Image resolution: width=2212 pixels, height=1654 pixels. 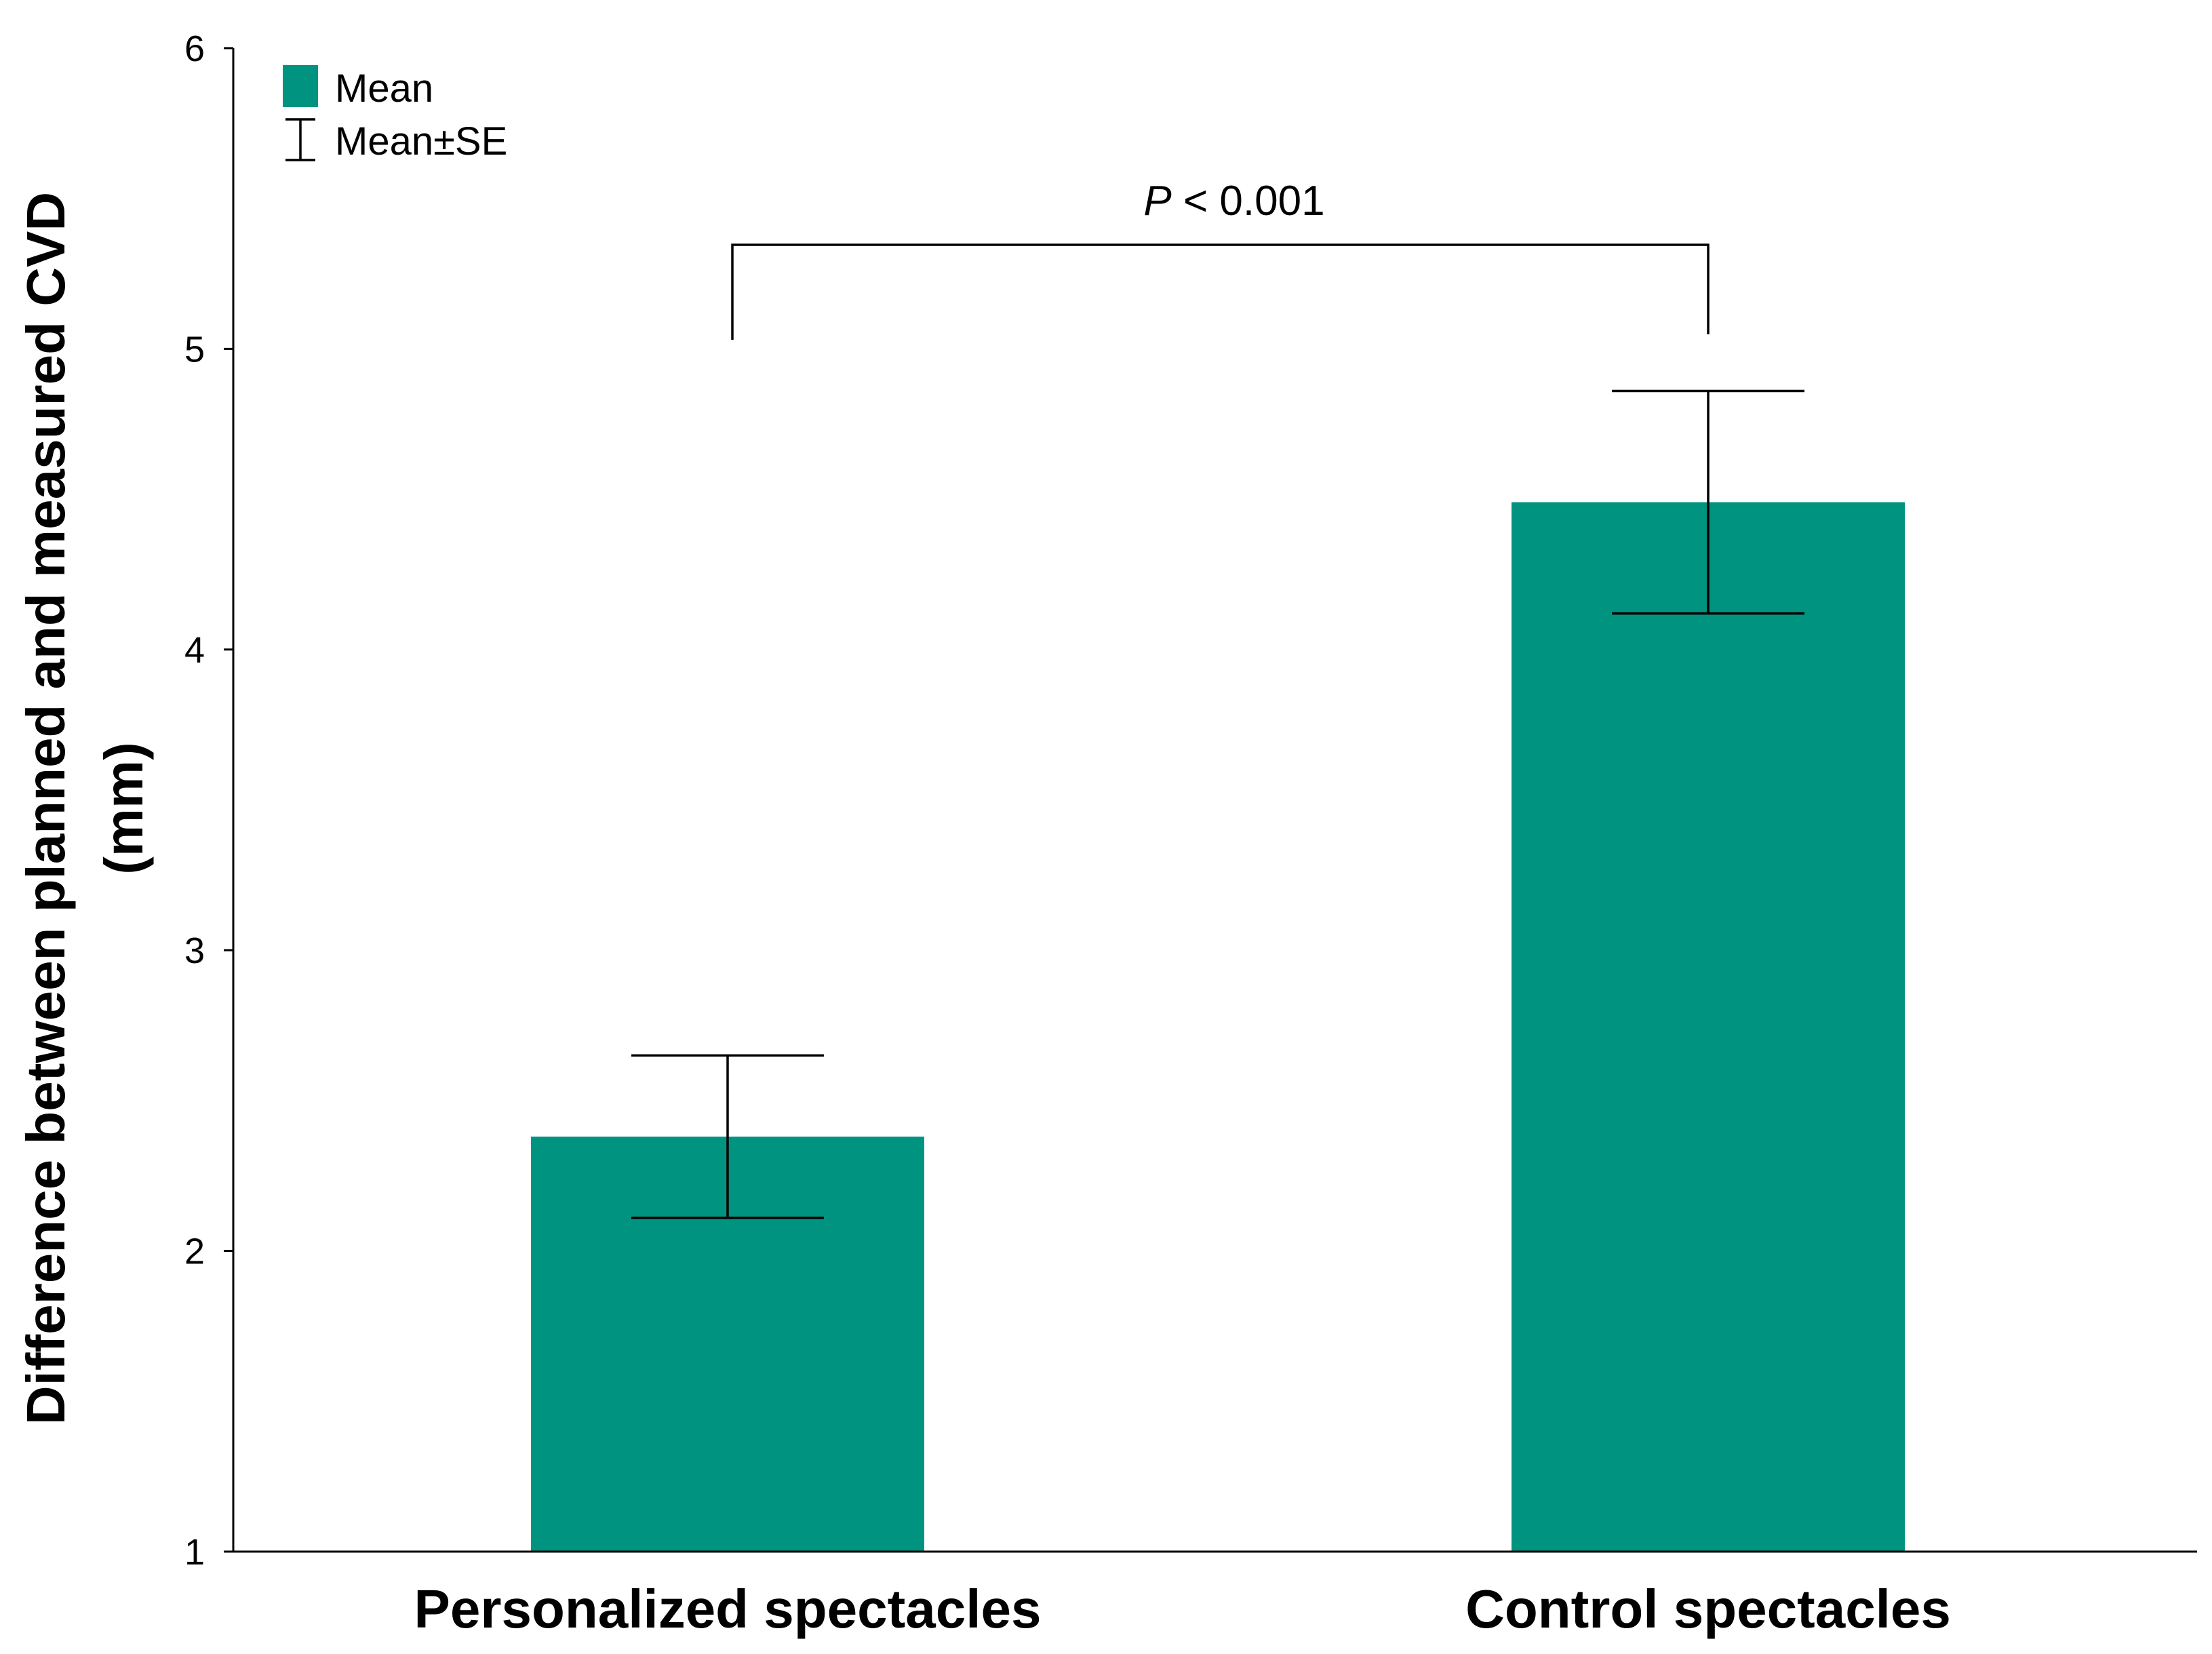 What do you see at coordinates (300, 139) in the screenshot?
I see `legend-errorbar-icon` at bounding box center [300, 139].